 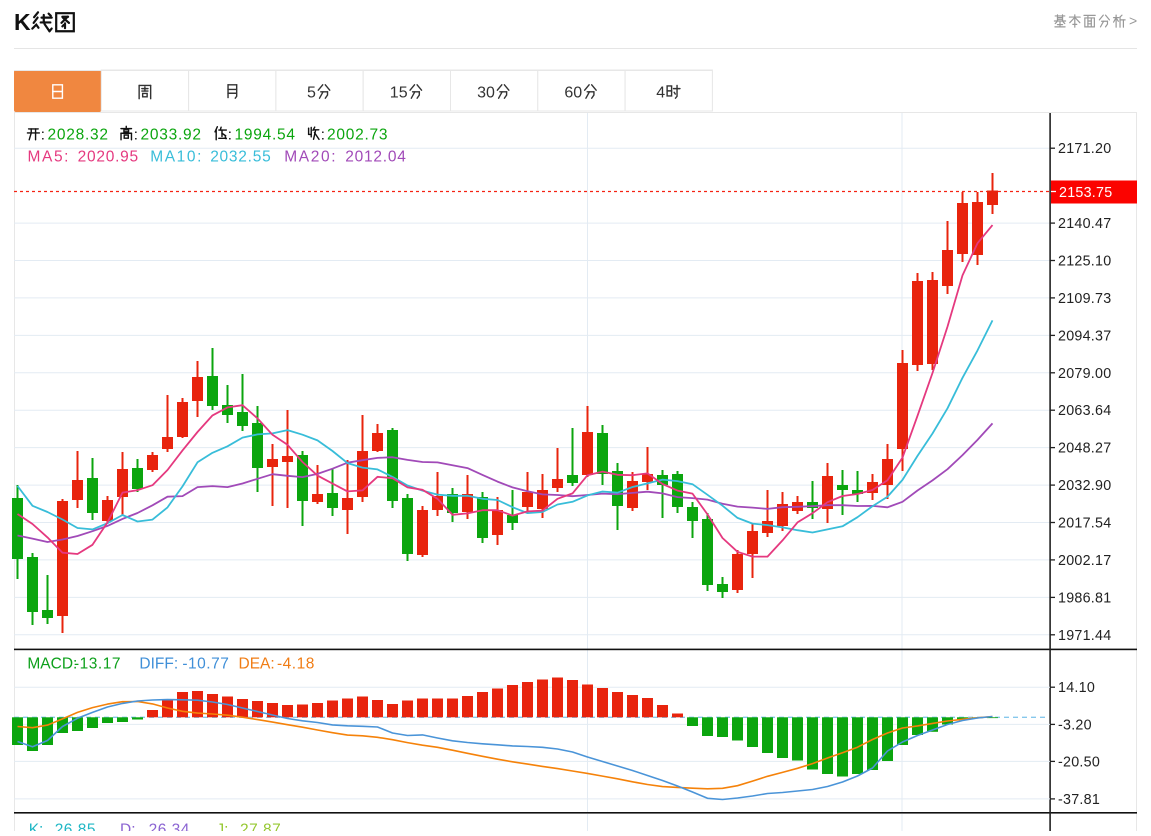 What do you see at coordinates (1084, 336) in the screenshot?
I see `svg-text: 2094.37` at bounding box center [1084, 336].